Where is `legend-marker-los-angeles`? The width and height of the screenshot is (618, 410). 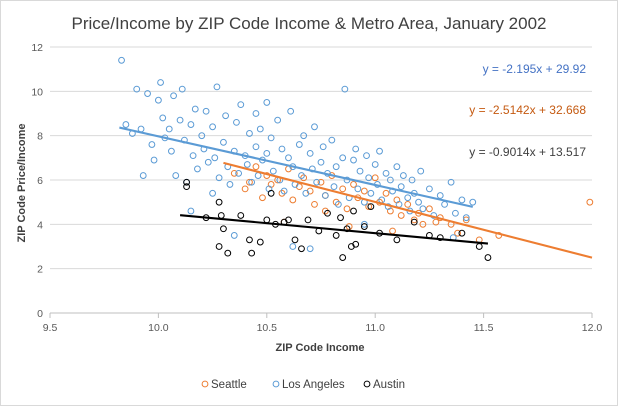
legend-marker-los-angeles is located at coordinates (276, 384).